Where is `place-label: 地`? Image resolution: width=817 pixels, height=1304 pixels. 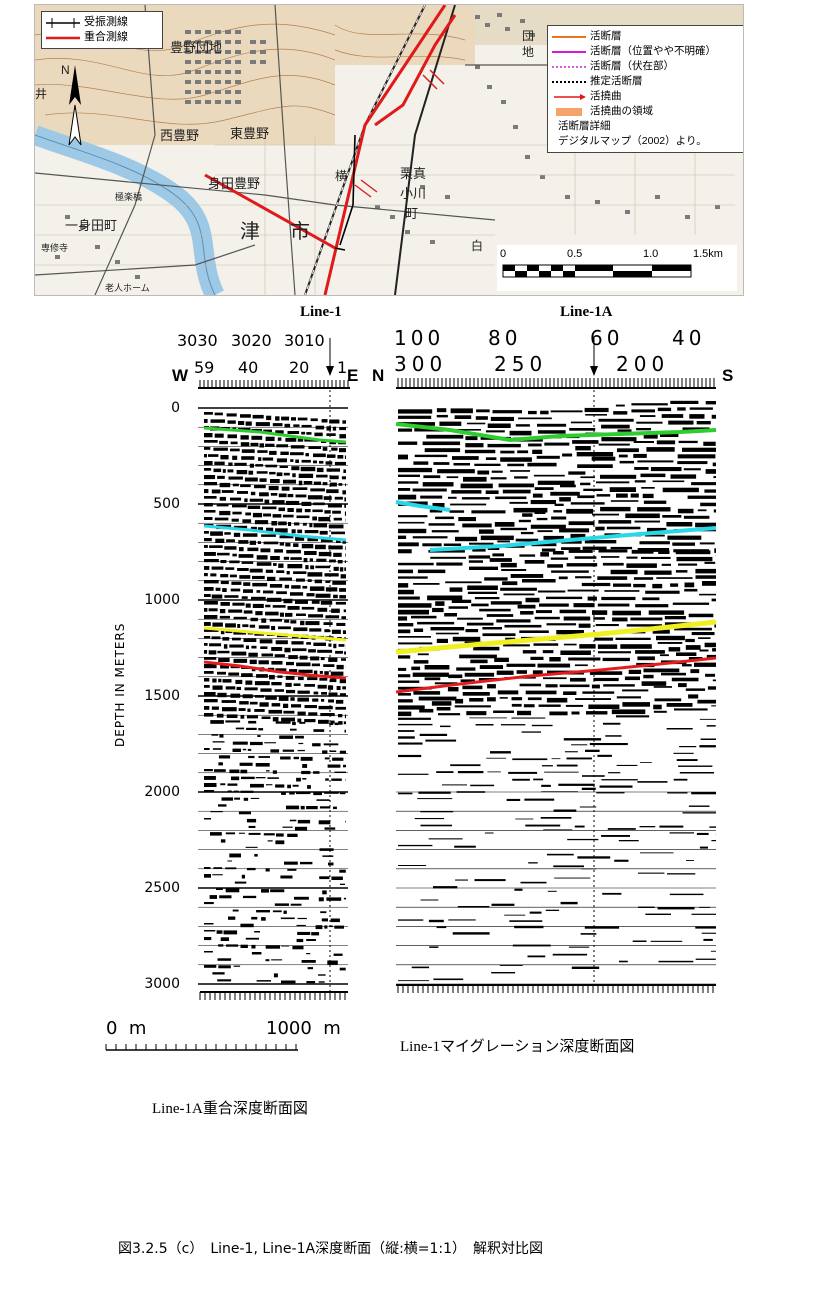 place-label: 地 is located at coordinates (528, 52).